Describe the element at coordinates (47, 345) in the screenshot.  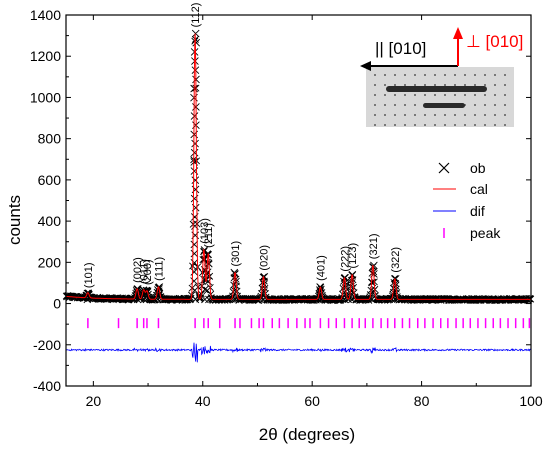
I see `y-tick-label: -200` at that location.